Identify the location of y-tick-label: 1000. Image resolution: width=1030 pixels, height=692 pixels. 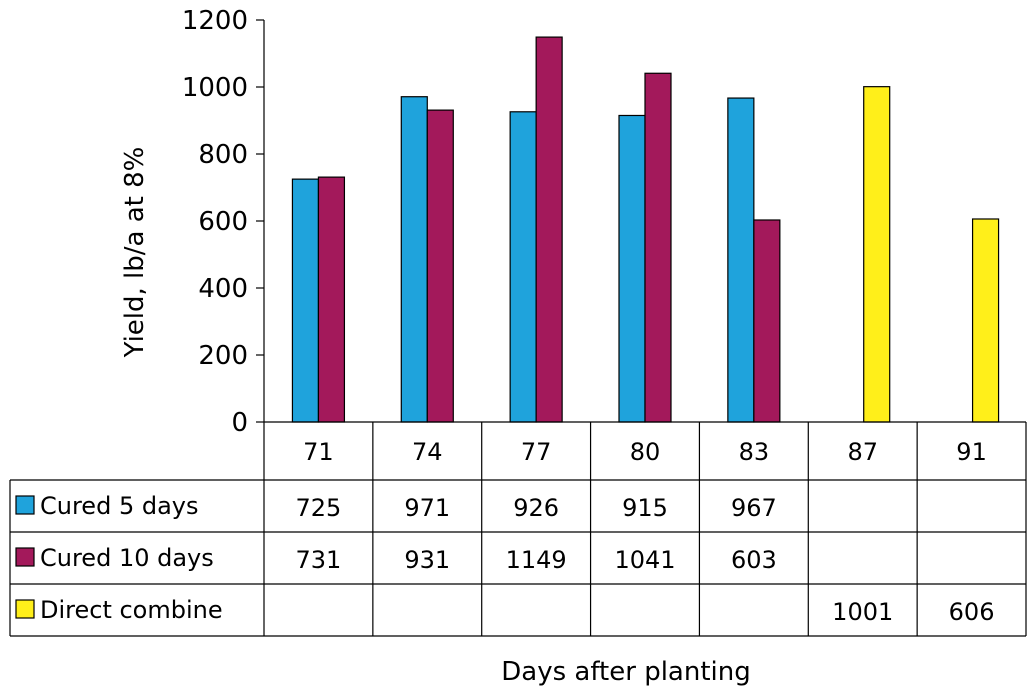
(215, 88).